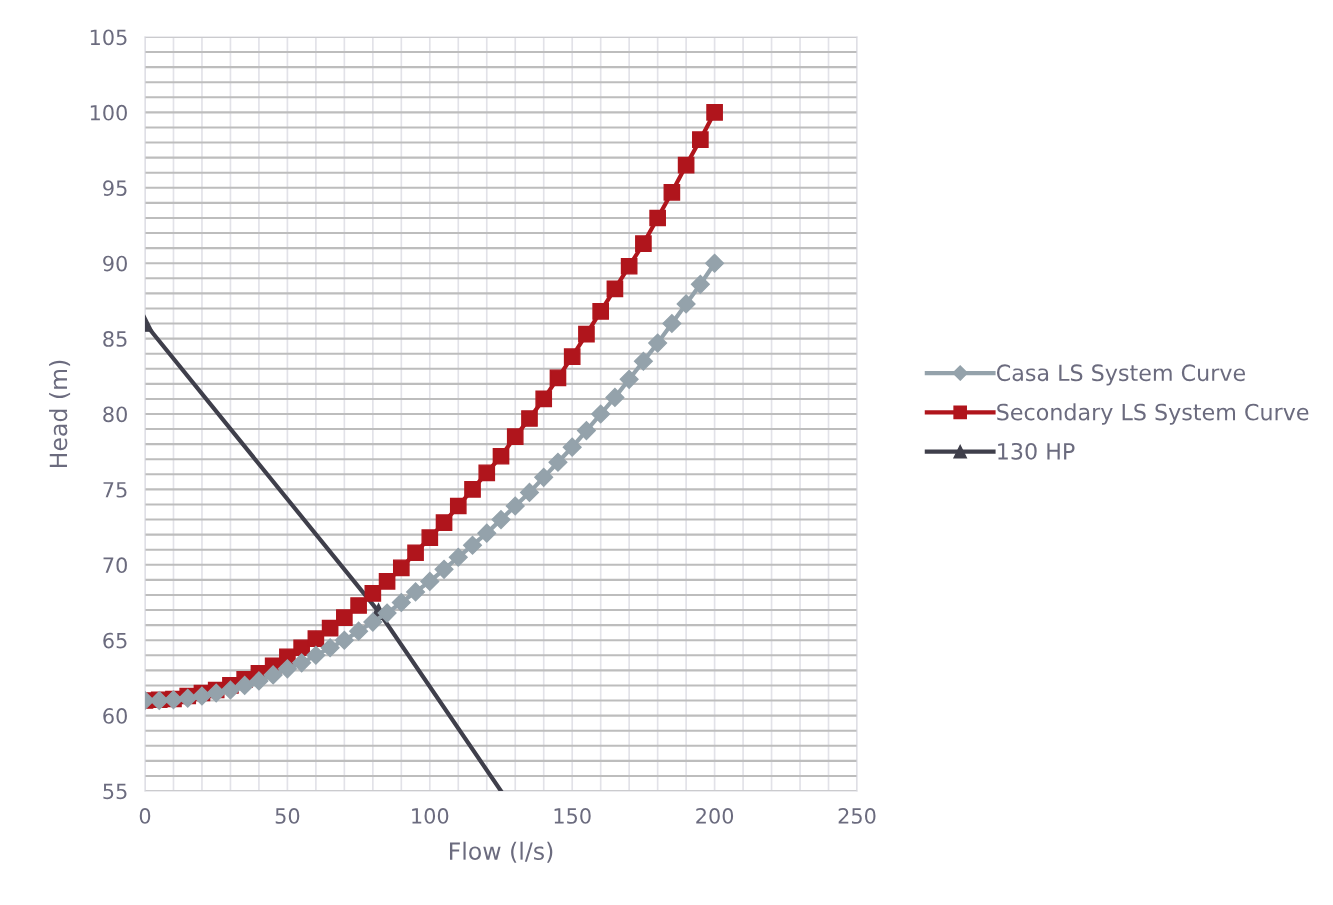  Describe the element at coordinates (115, 263) in the screenshot. I see `y-tick-label: 90` at that location.